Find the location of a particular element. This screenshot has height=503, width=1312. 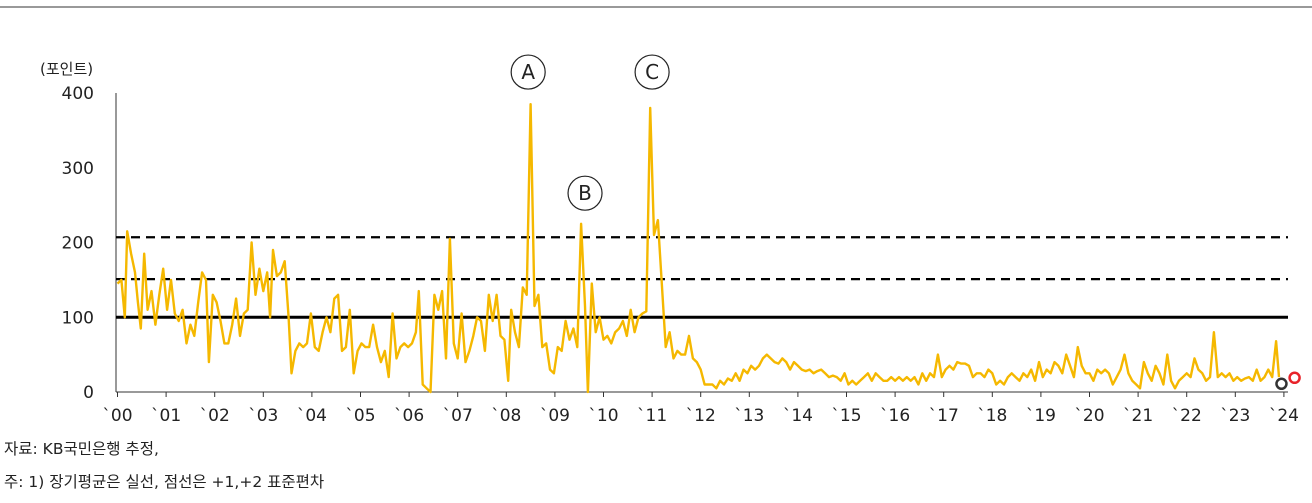

x-tick-label: `14 is located at coordinates (798, 416).